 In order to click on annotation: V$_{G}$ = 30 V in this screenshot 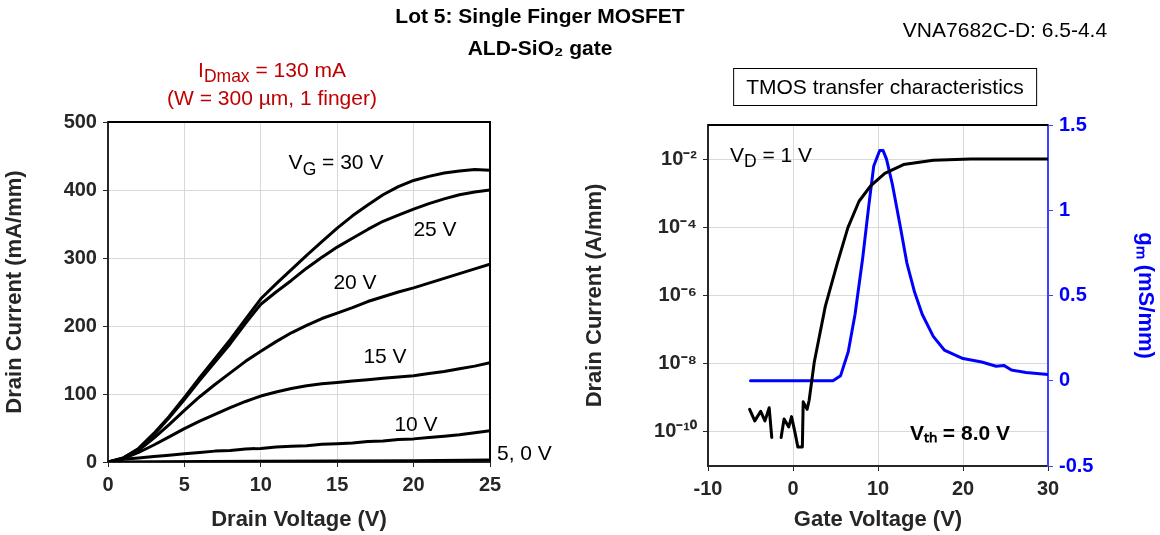, I will do `click(336, 165)`.